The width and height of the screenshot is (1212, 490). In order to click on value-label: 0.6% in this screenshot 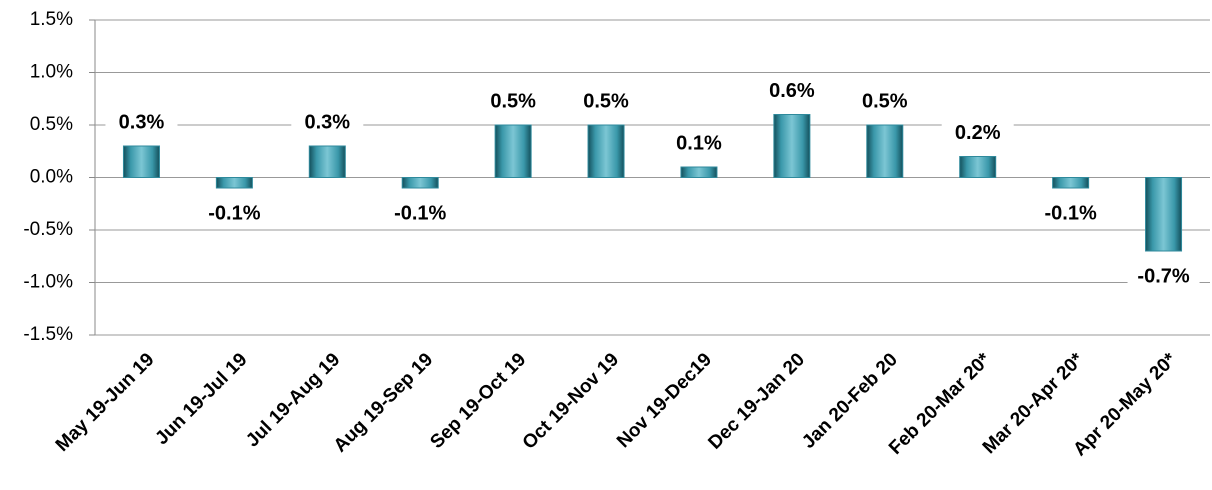, I will do `click(792, 91)`.